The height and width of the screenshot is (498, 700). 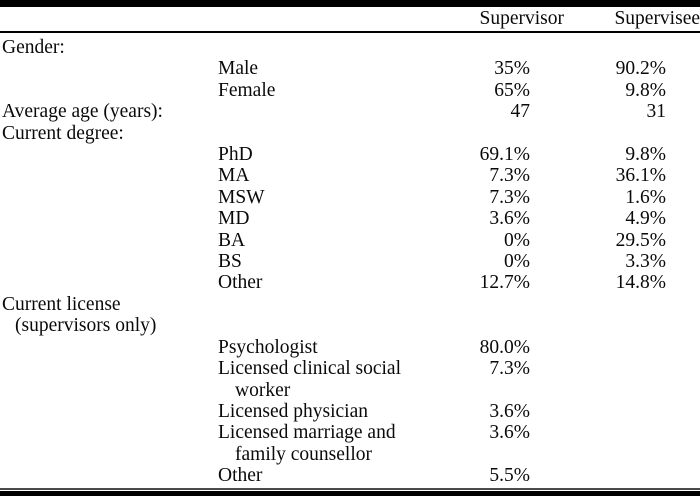 I want to click on table-row: Current license (supervisors only), so click(x=350, y=315).